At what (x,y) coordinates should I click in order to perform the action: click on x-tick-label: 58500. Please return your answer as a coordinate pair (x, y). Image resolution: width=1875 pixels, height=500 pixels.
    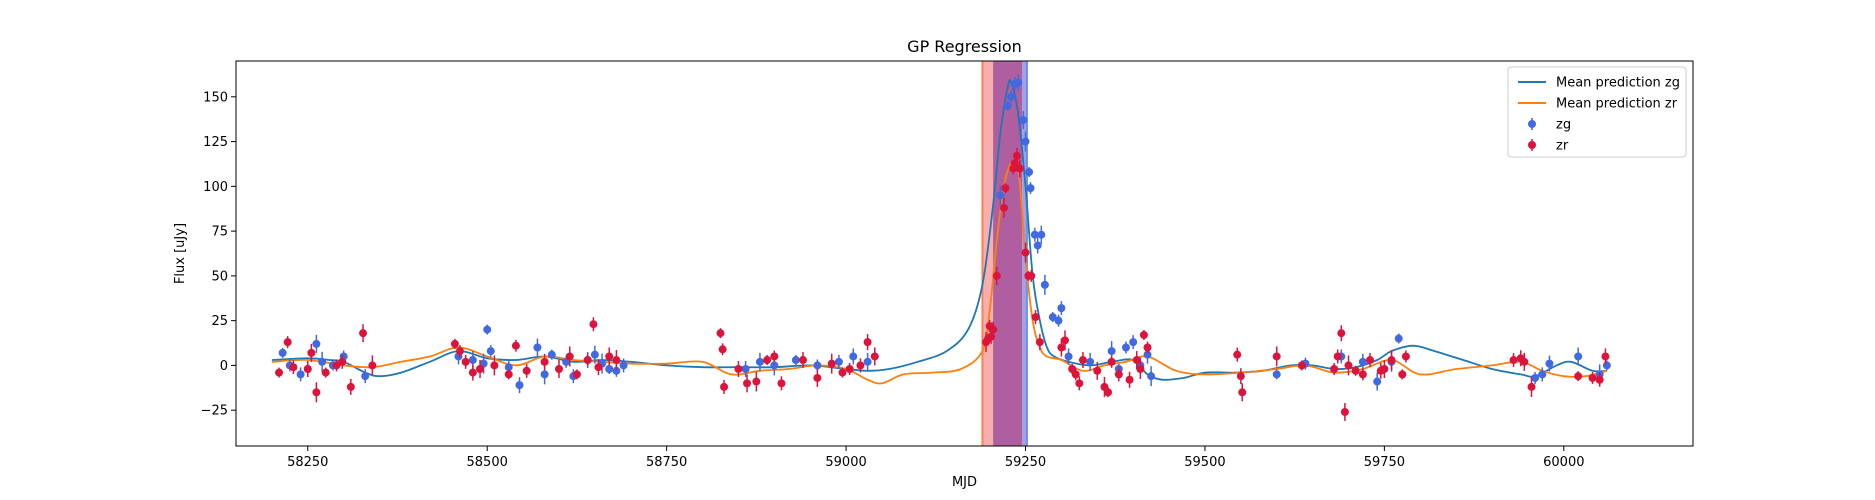
    Looking at the image, I should click on (487, 462).